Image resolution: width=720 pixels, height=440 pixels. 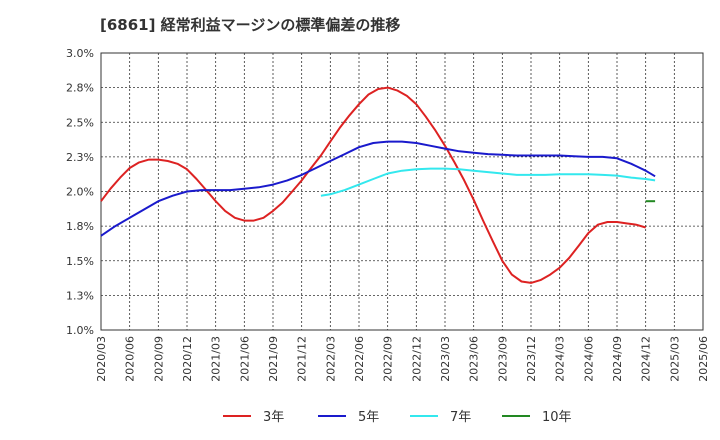 I want to click on x-tick-label: 2022/03, so click(x=330, y=359).